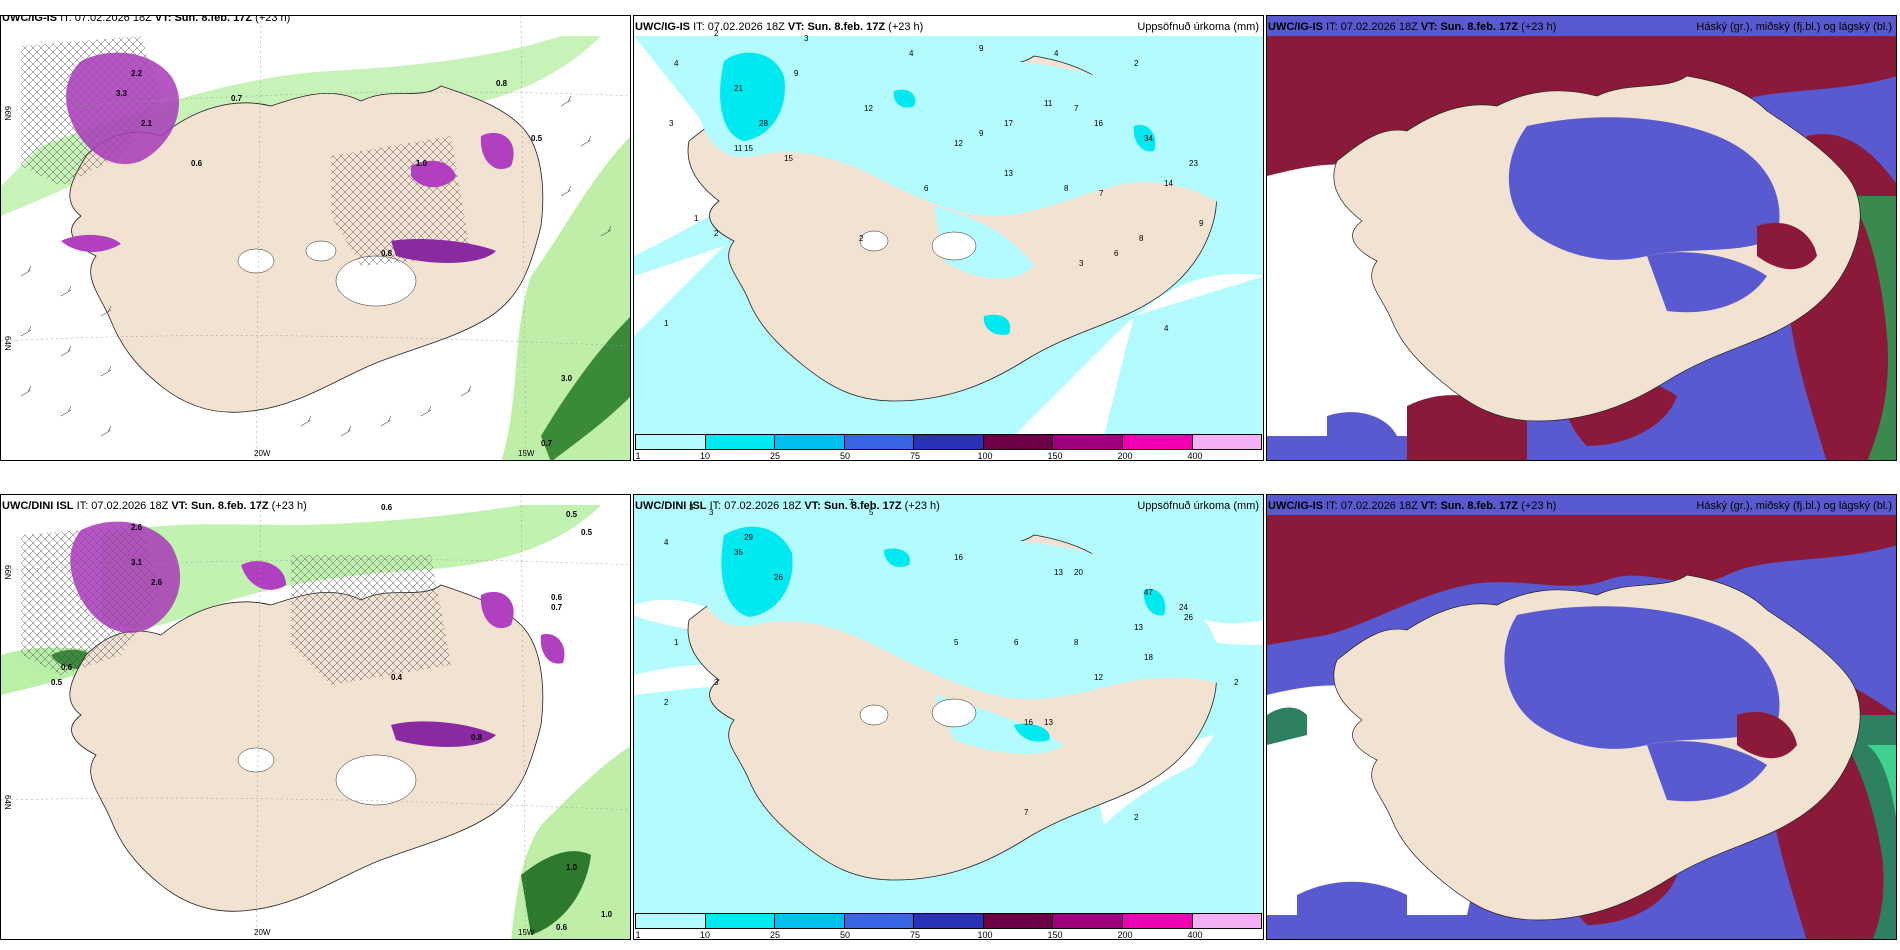 The height and width of the screenshot is (950, 1900). Describe the element at coordinates (1016, 642) in the screenshot. I see `svg-text: 6` at that location.